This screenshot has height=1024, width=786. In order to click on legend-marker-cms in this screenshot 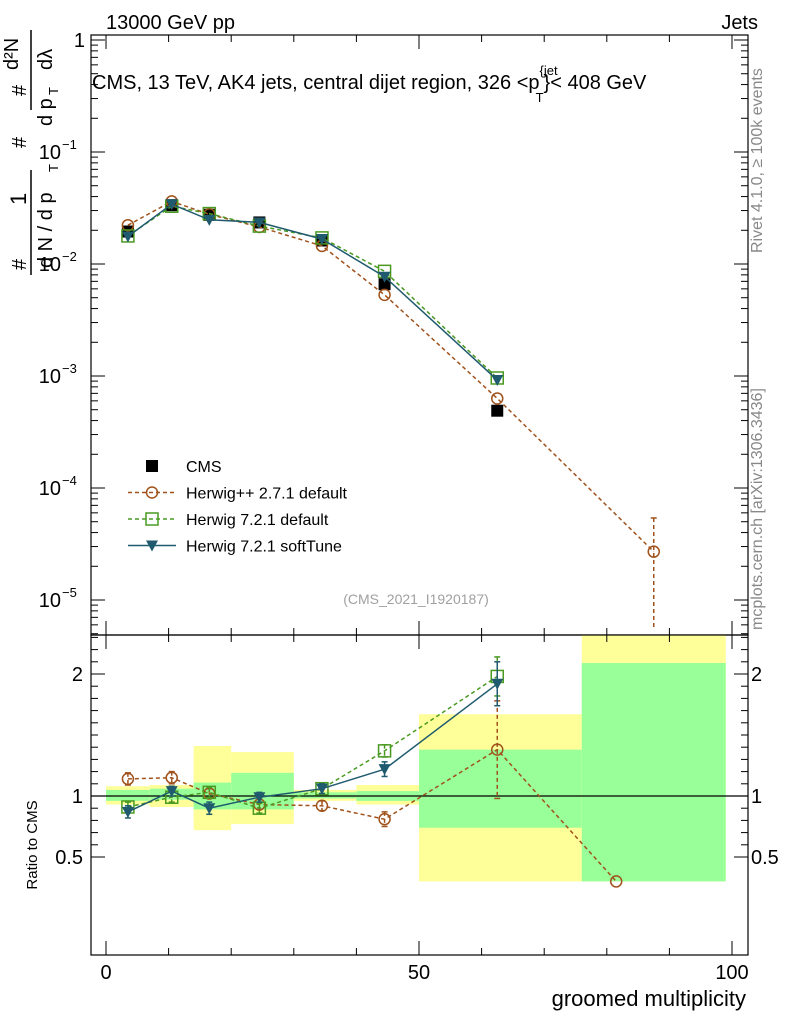, I will do `click(152, 466)`.